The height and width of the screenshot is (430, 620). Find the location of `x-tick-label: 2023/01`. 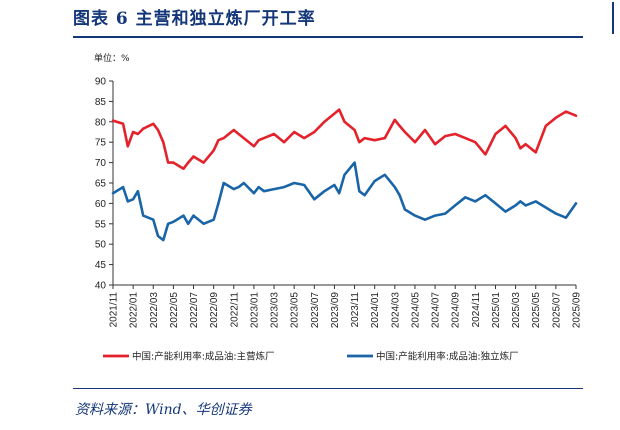

x-tick-label: 2023/01 is located at coordinates (254, 310).